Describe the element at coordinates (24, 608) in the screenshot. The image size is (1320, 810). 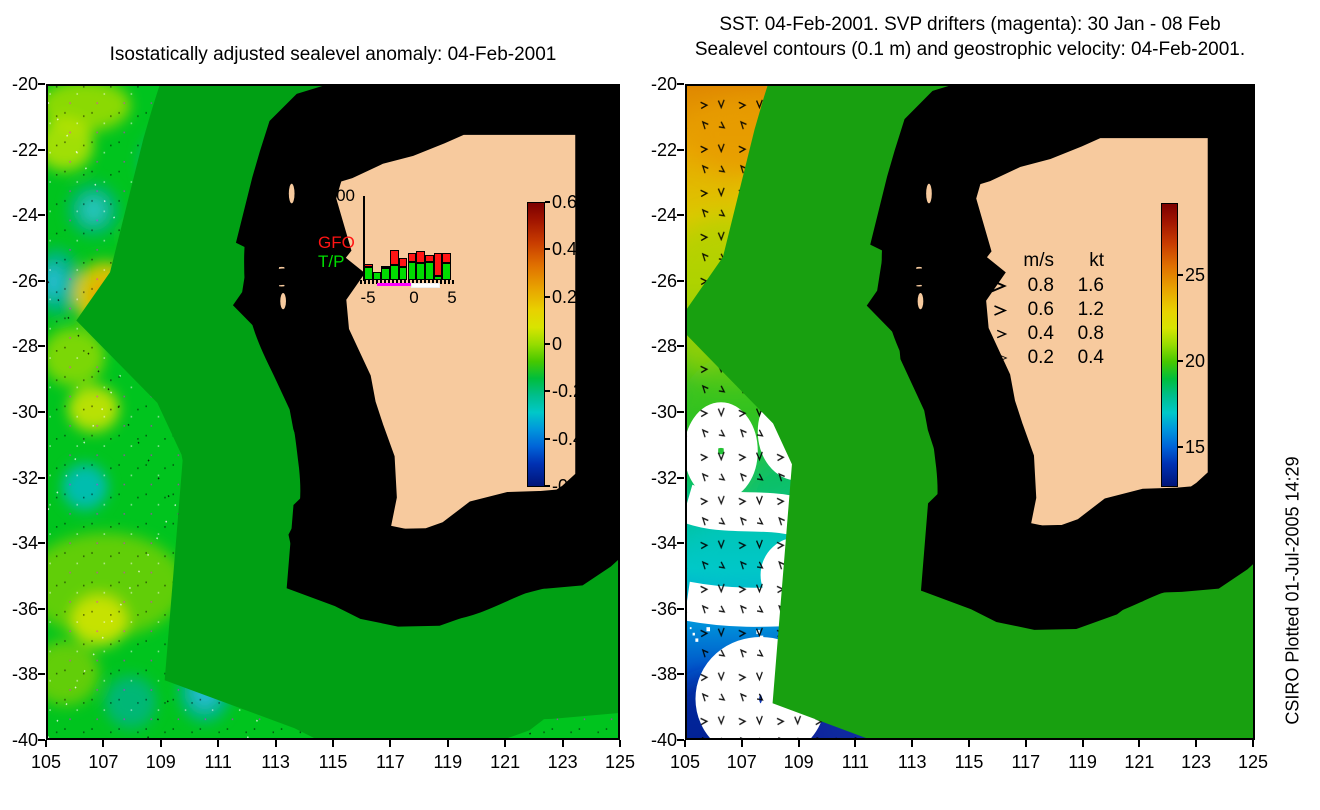
I see `y-tick-label: -36` at that location.